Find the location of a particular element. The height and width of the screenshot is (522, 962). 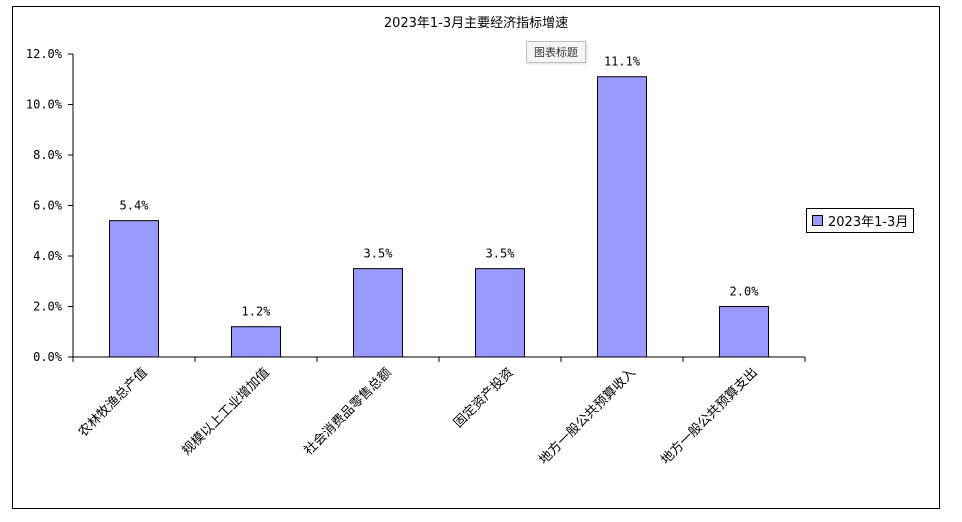

category-label: 农林牧渔总产值 is located at coordinates (113, 403).